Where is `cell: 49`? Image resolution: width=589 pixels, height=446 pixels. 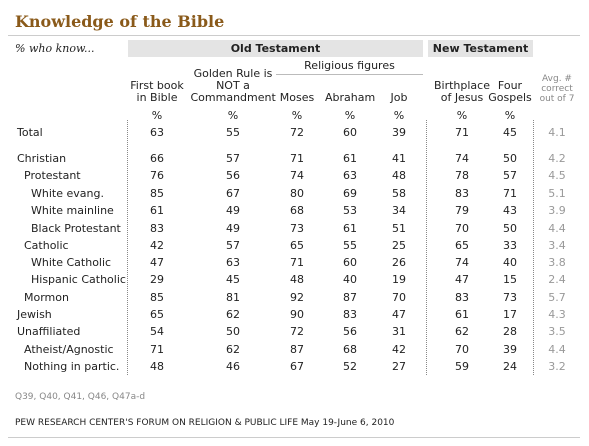 cell: 49 is located at coordinates (233, 228).